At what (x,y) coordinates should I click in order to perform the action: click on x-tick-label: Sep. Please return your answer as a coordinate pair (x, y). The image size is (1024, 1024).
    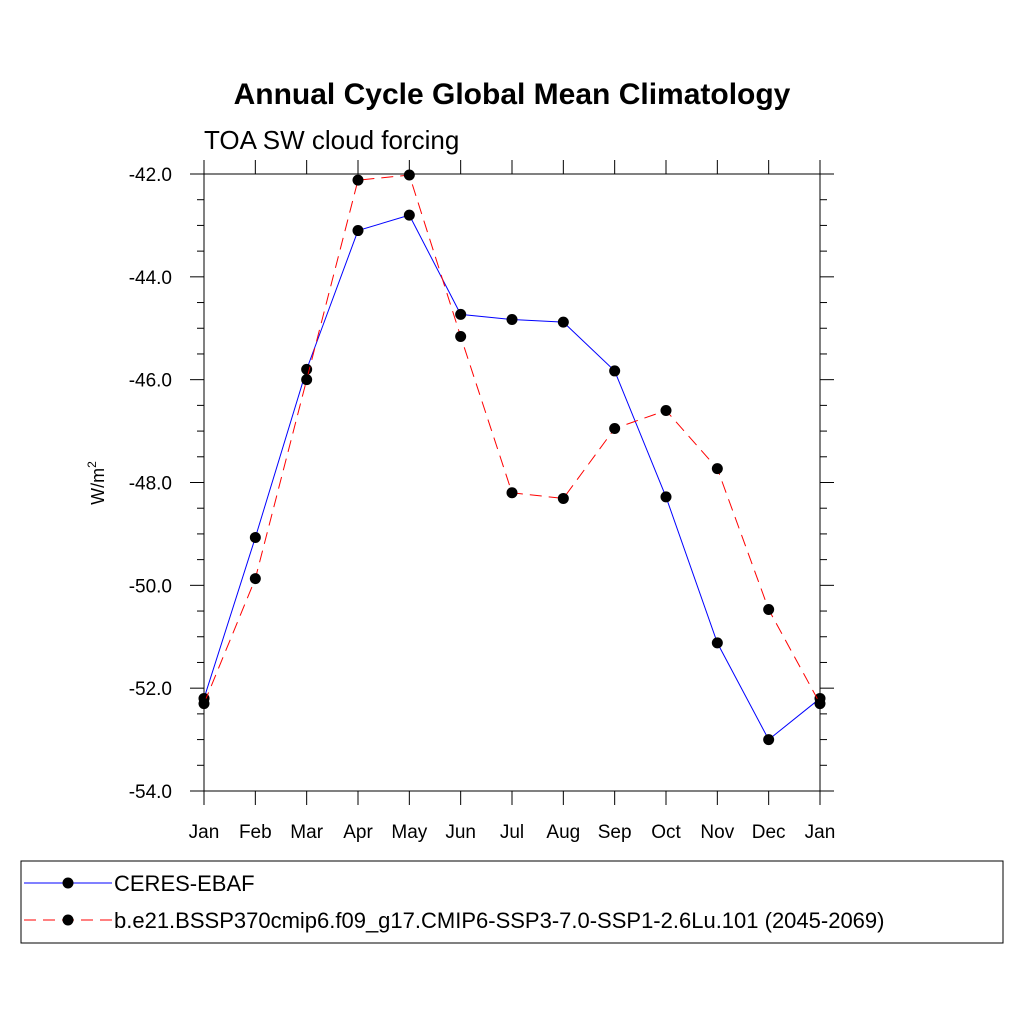
    Looking at the image, I should click on (615, 832).